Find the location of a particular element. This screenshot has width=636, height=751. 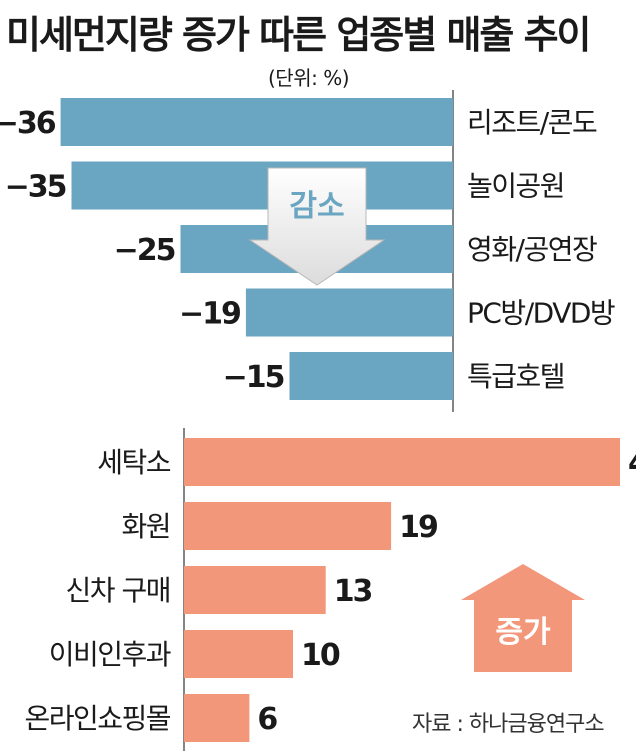

value-label: −19 is located at coordinates (209, 314).